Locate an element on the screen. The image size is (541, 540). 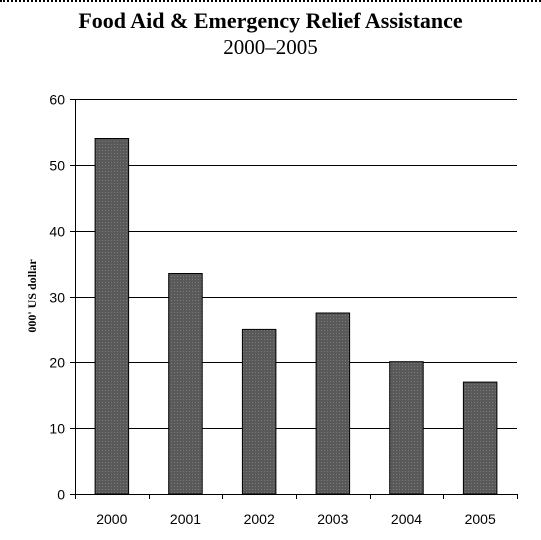
y-tick-label-60: 60 is located at coordinates (57, 100).